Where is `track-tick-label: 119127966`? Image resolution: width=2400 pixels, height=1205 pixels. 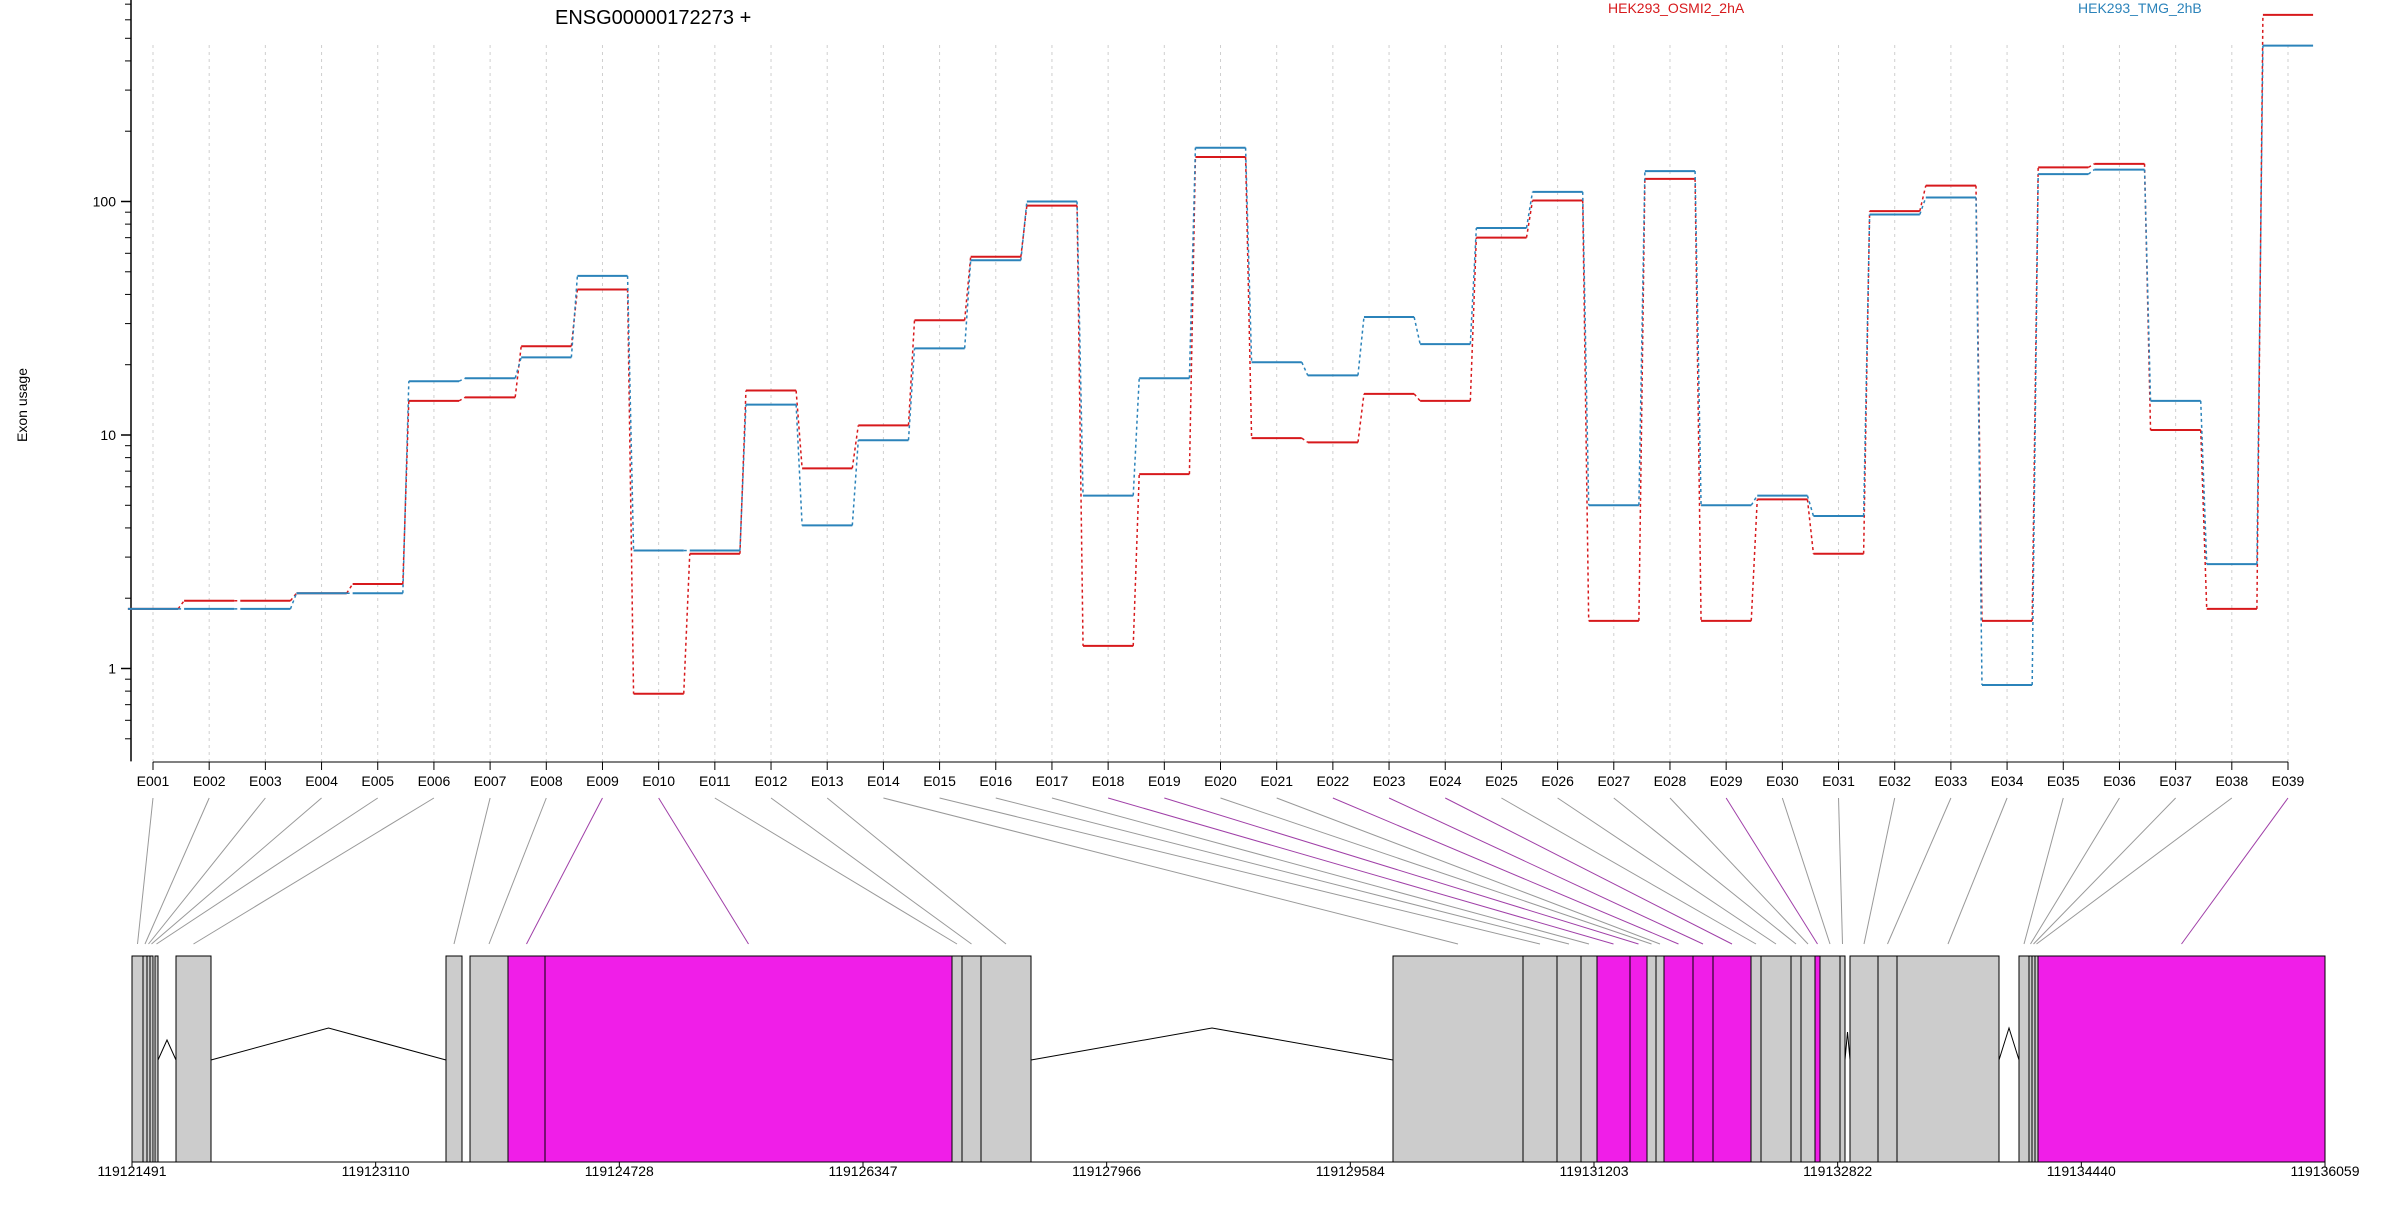 track-tick-label: 119127966 is located at coordinates (1106, 1171).